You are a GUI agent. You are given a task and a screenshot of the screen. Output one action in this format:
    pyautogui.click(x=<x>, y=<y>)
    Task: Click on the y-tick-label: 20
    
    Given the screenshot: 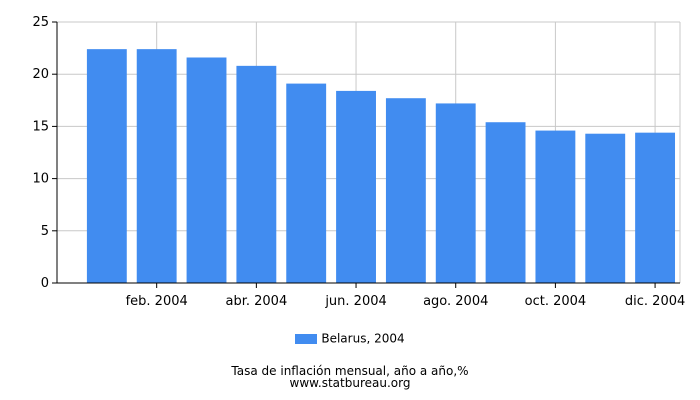 What is the action you would take?
    pyautogui.click(x=40, y=74)
    